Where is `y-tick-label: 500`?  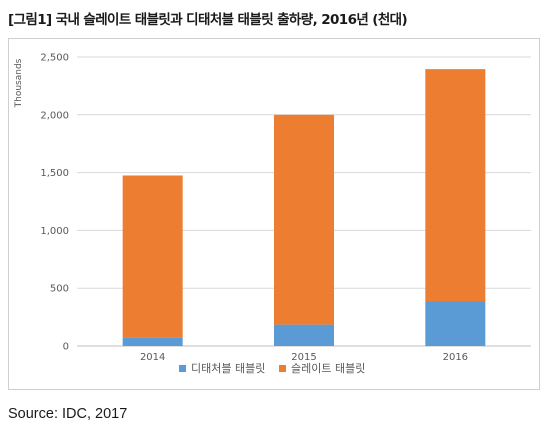 y-tick-label: 500 is located at coordinates (59, 289).